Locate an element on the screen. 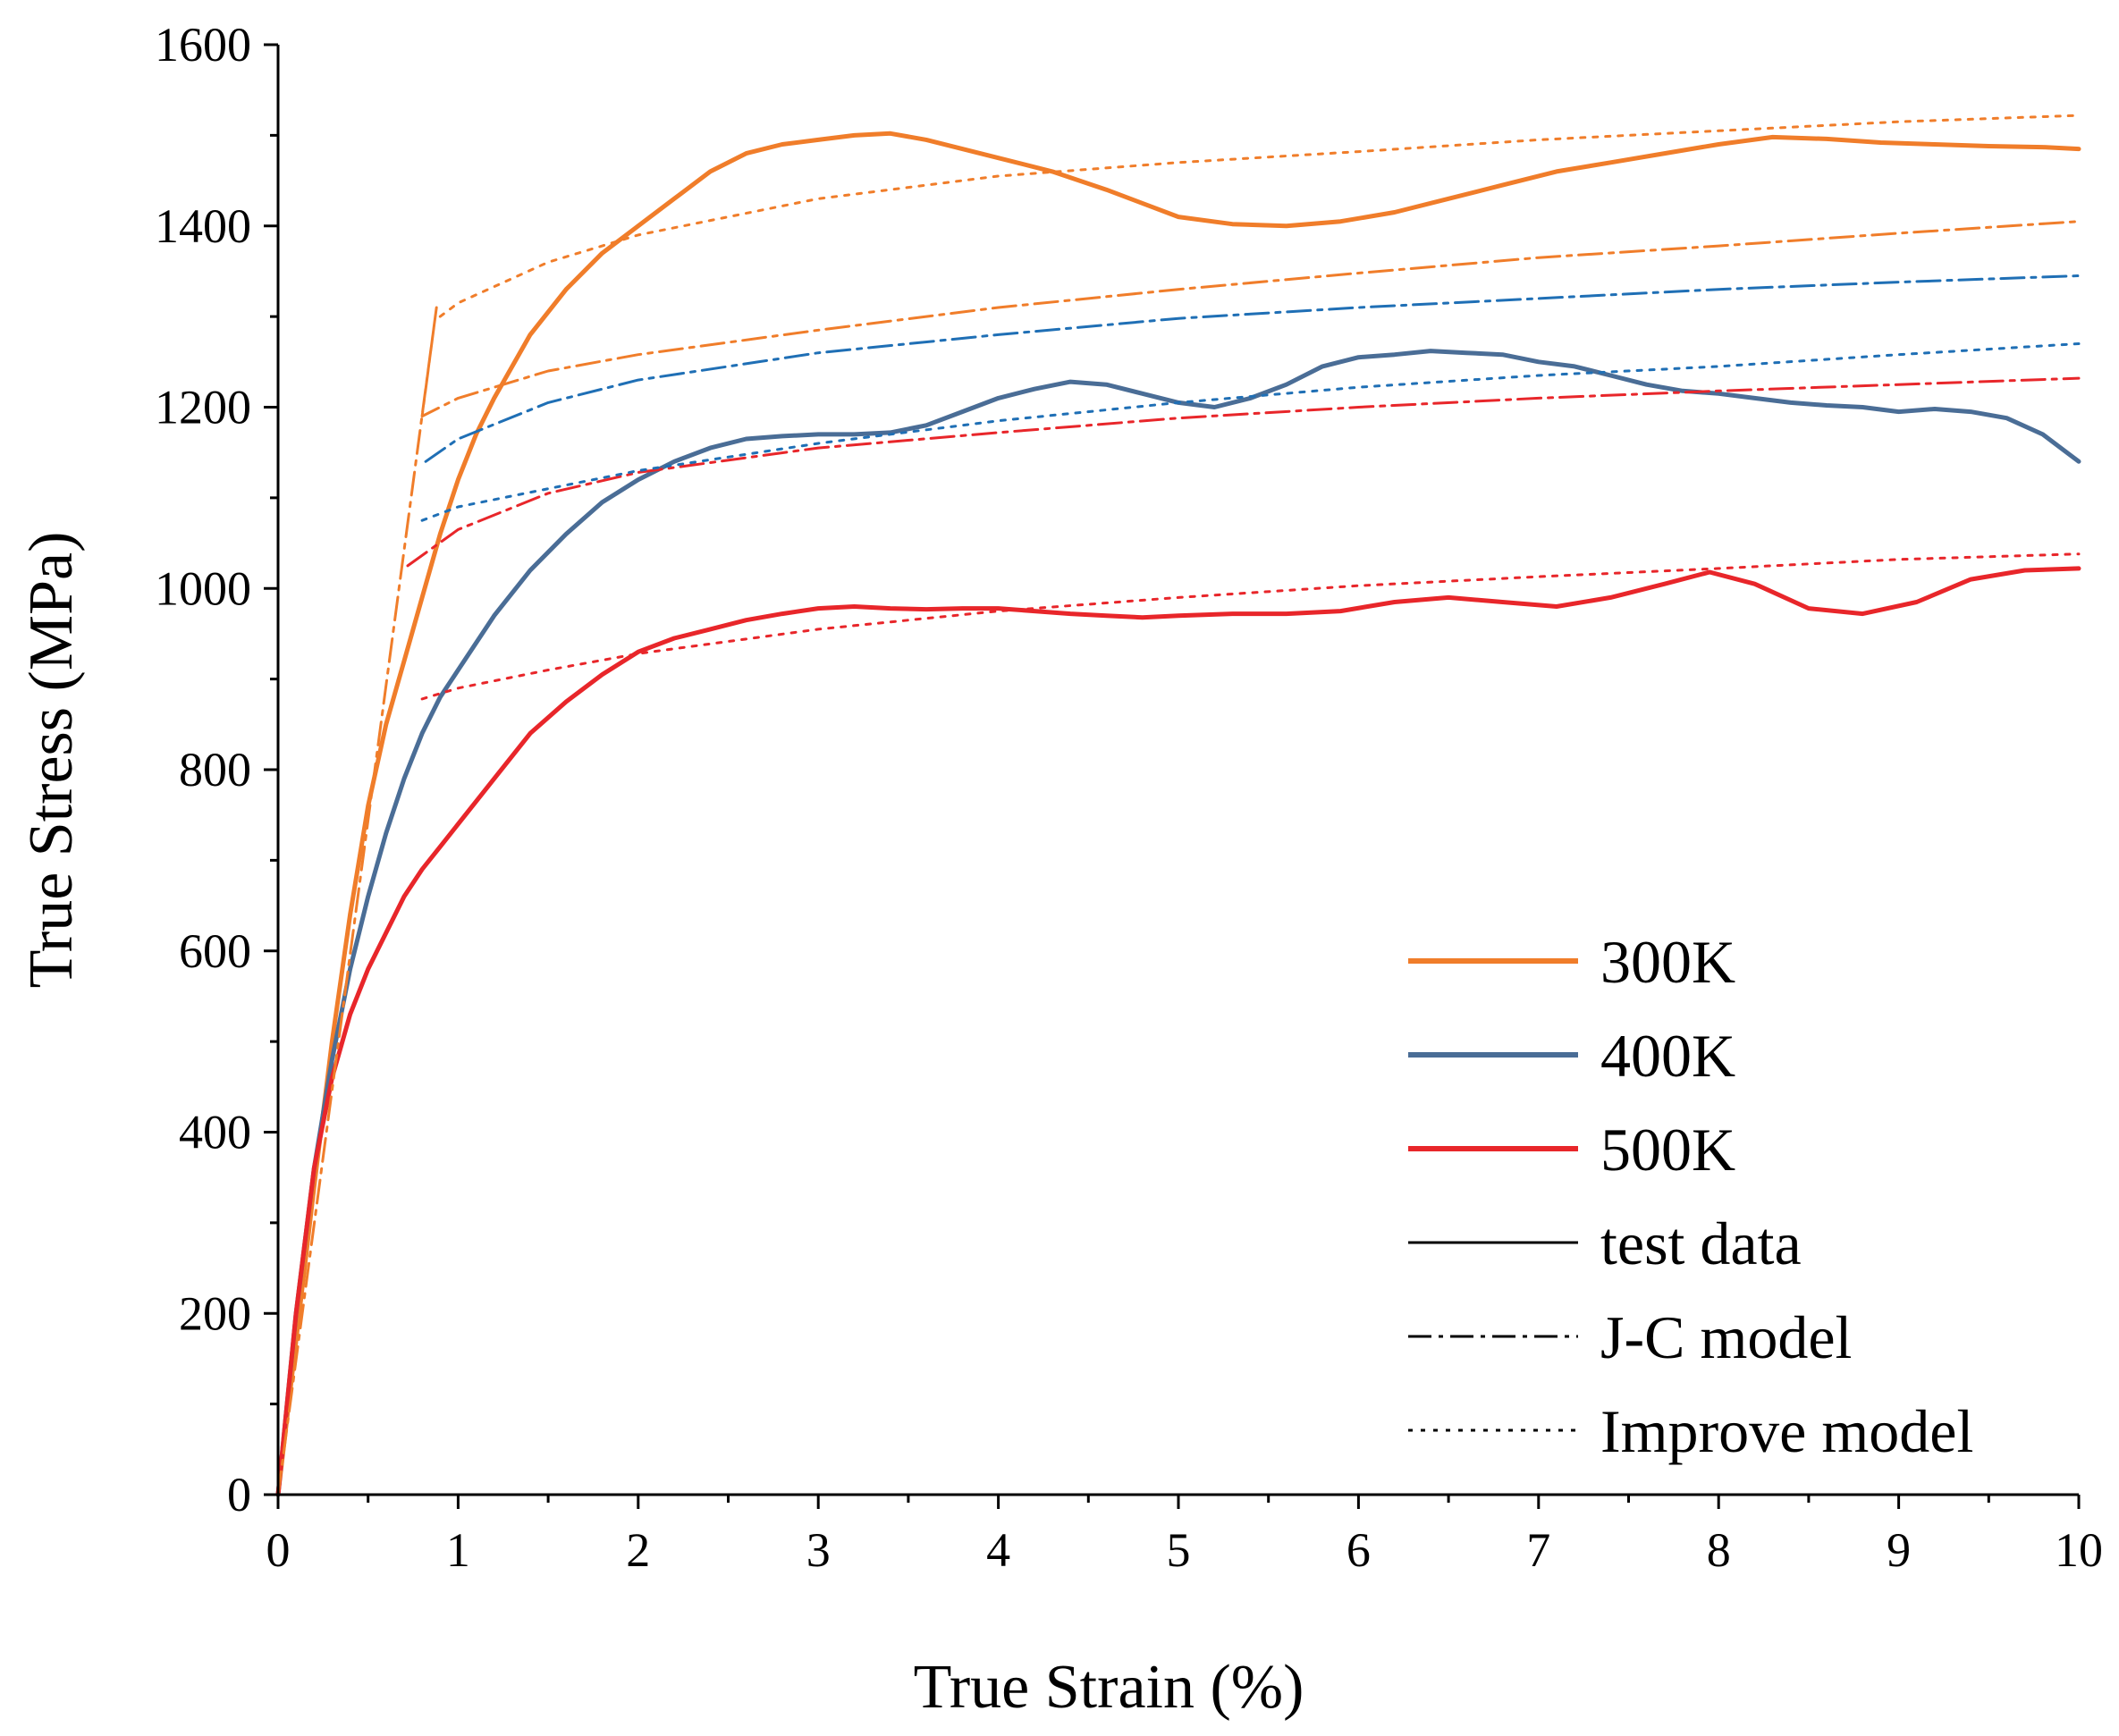 The height and width of the screenshot is (1736, 2119). x-tick-label: 10 is located at coordinates (2079, 1550).